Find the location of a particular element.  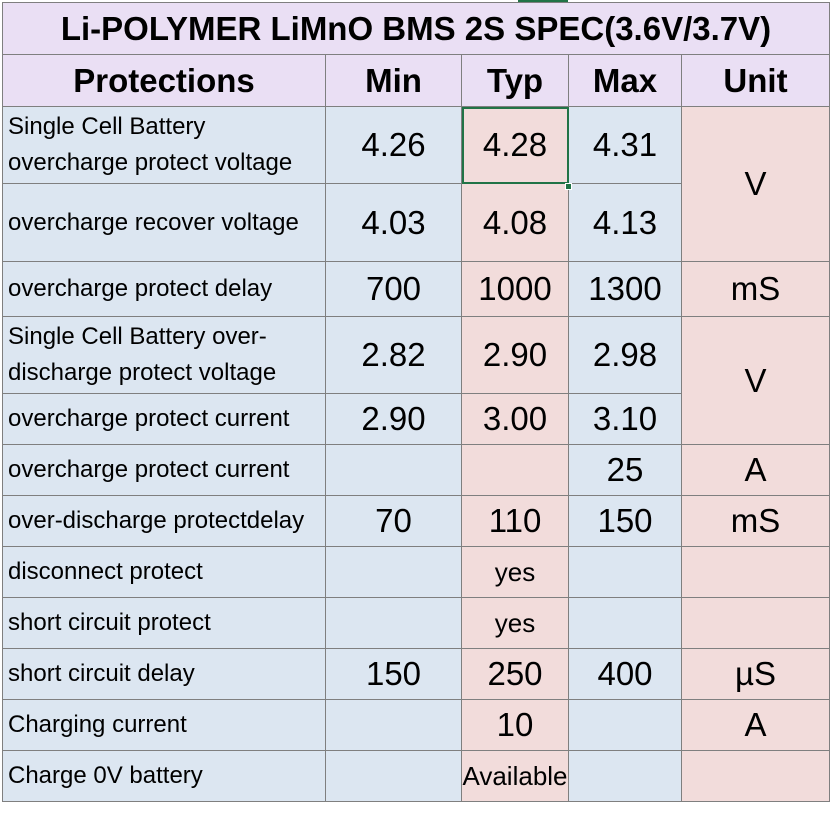

cell-typ: 1000 is located at coordinates (515, 289).